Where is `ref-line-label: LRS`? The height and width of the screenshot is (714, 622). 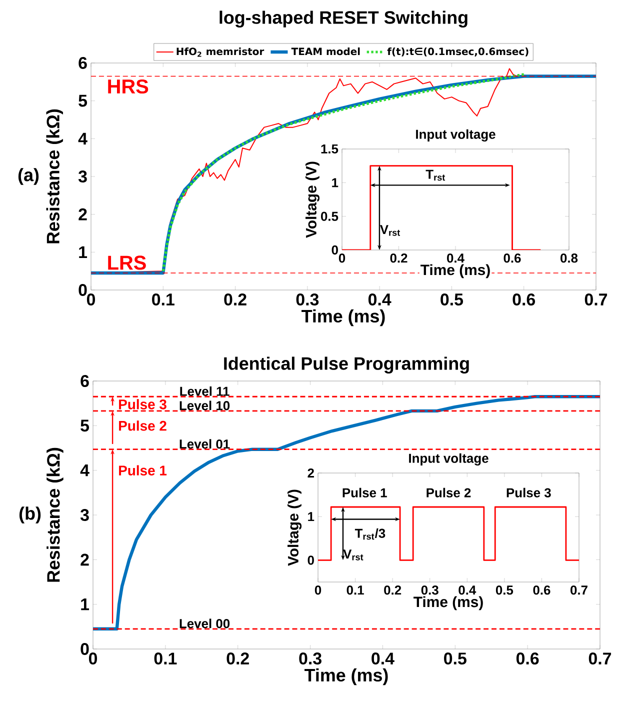 ref-line-label: LRS is located at coordinates (127, 263).